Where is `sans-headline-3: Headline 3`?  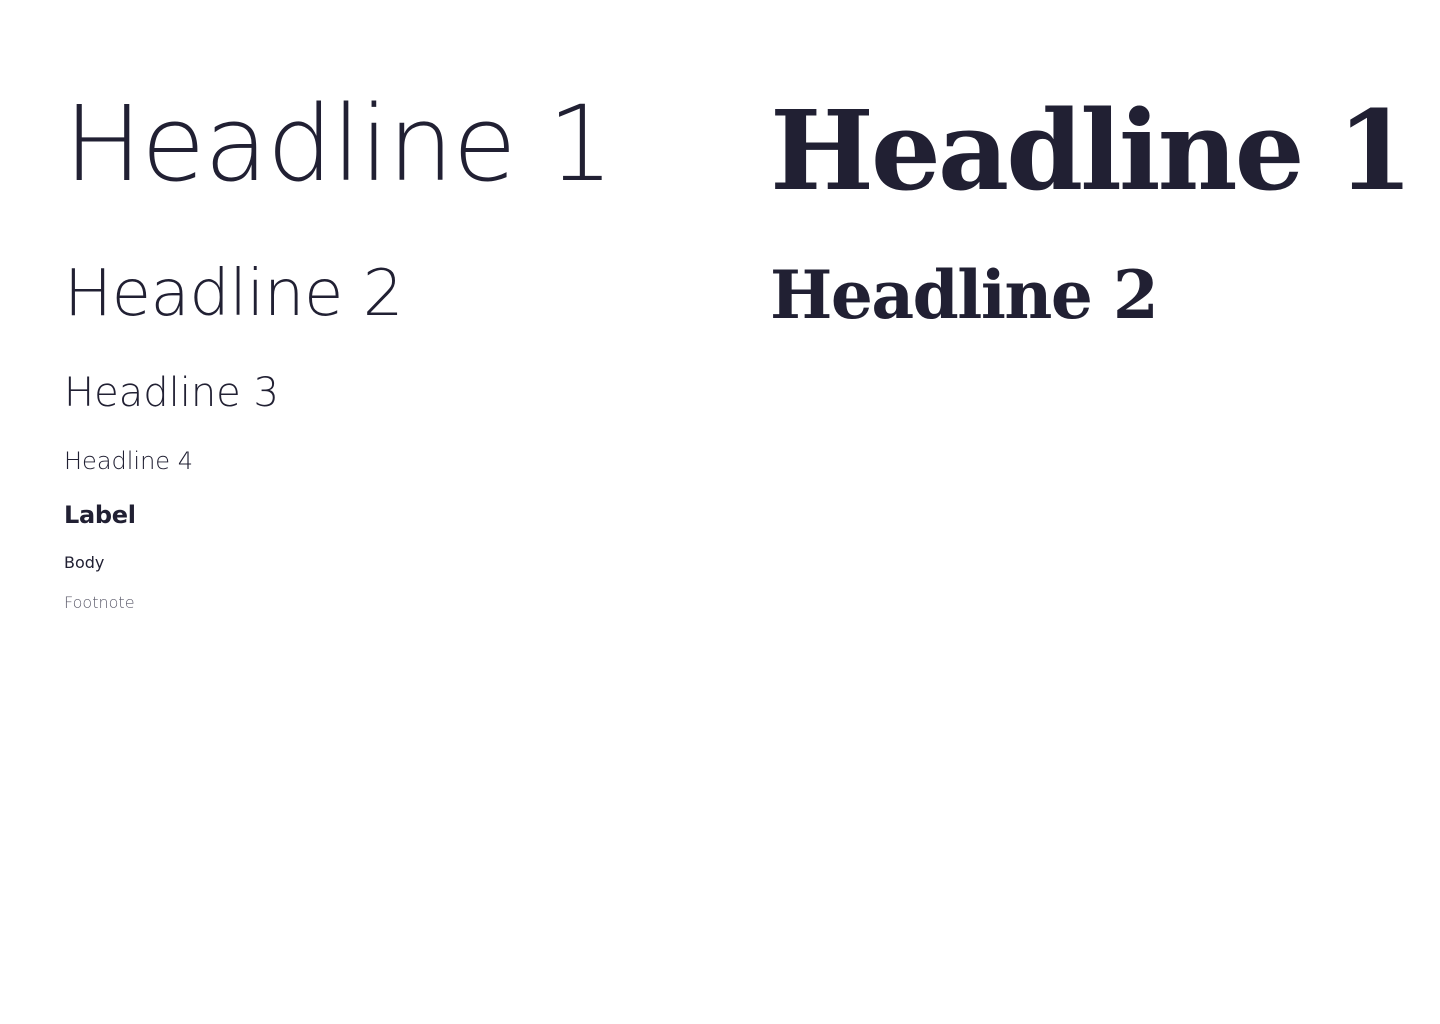 sans-headline-3: Headline 3 is located at coordinates (171, 393).